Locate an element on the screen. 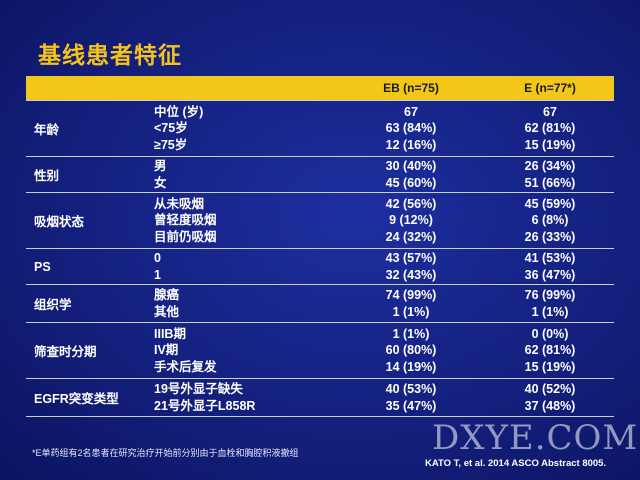  row-eb-values-line: 30 (40%) is located at coordinates (411, 166).